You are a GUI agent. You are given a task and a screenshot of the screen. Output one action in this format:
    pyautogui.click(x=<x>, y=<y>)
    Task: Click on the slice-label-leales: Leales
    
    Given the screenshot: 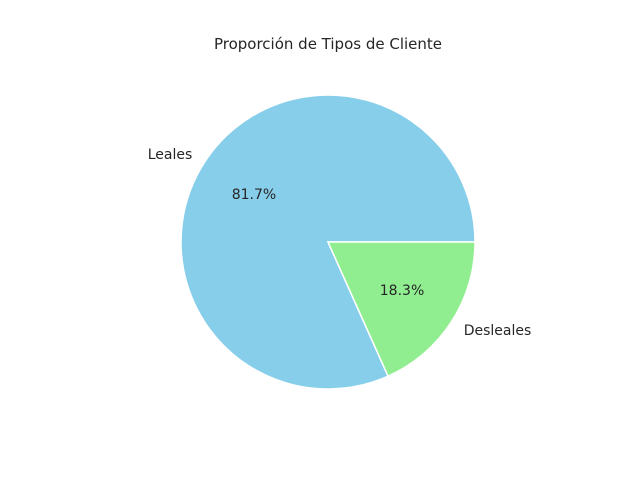 What is the action you would take?
    pyautogui.click(x=170, y=155)
    